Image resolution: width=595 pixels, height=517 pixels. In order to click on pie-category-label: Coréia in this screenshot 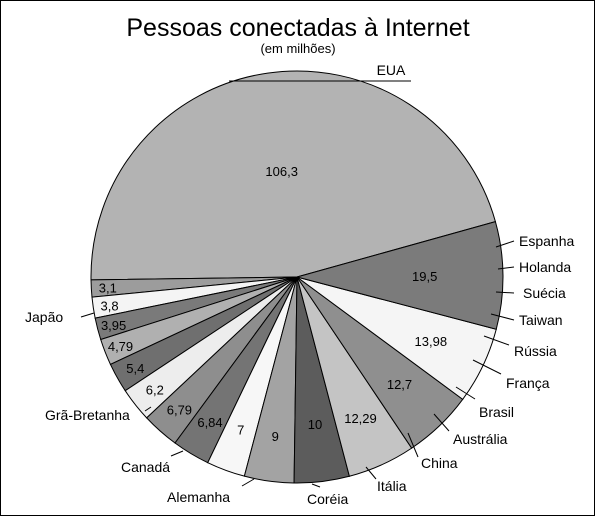, I will do `click(327, 499)`.